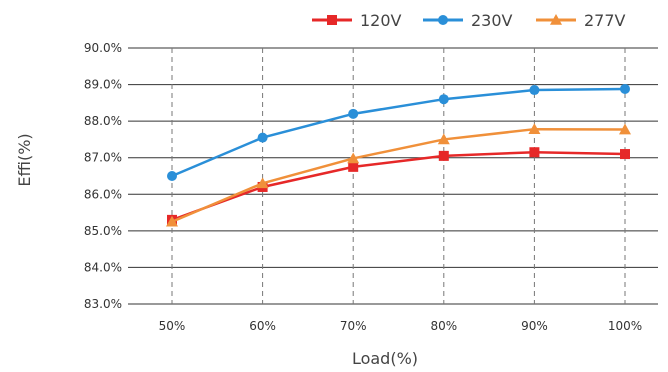 The height and width of the screenshot is (372, 668). I want to click on legend-item: 120V, so click(357, 20).